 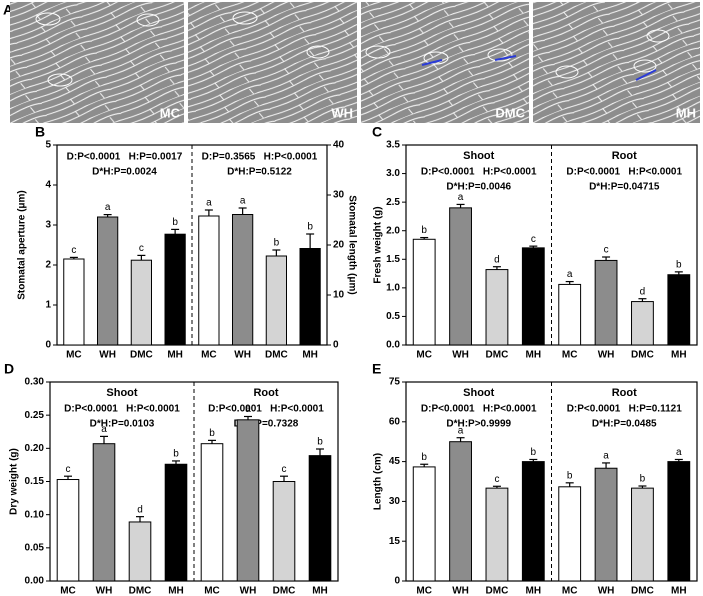 I want to click on stats-annotation: D*H:P=0.0046, so click(x=478, y=187).